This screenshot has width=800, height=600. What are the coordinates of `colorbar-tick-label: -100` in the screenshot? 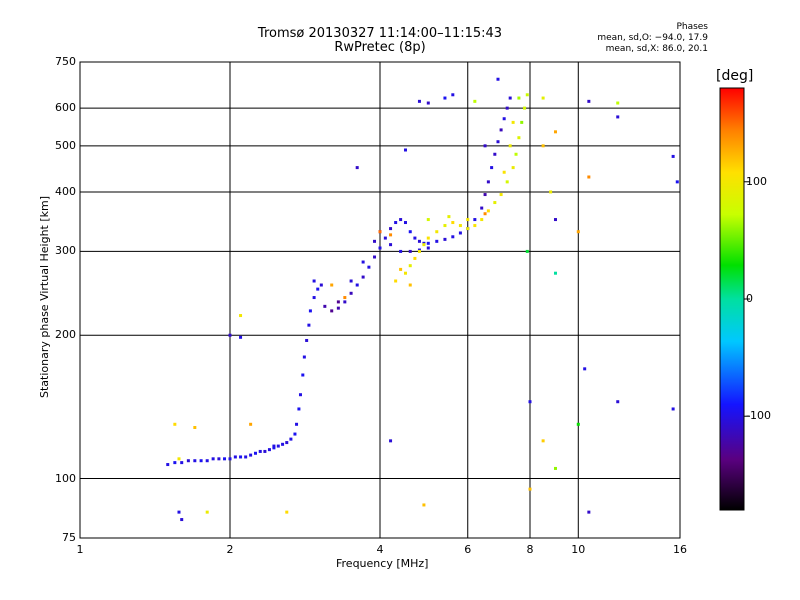 It's located at (758, 416).